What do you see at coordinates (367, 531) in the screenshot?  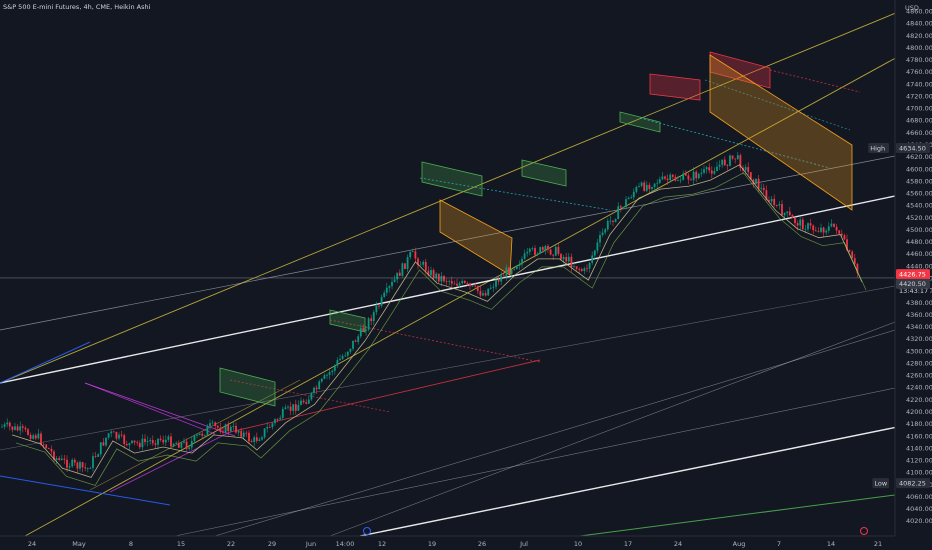 I see `session-marker-icon` at bounding box center [367, 531].